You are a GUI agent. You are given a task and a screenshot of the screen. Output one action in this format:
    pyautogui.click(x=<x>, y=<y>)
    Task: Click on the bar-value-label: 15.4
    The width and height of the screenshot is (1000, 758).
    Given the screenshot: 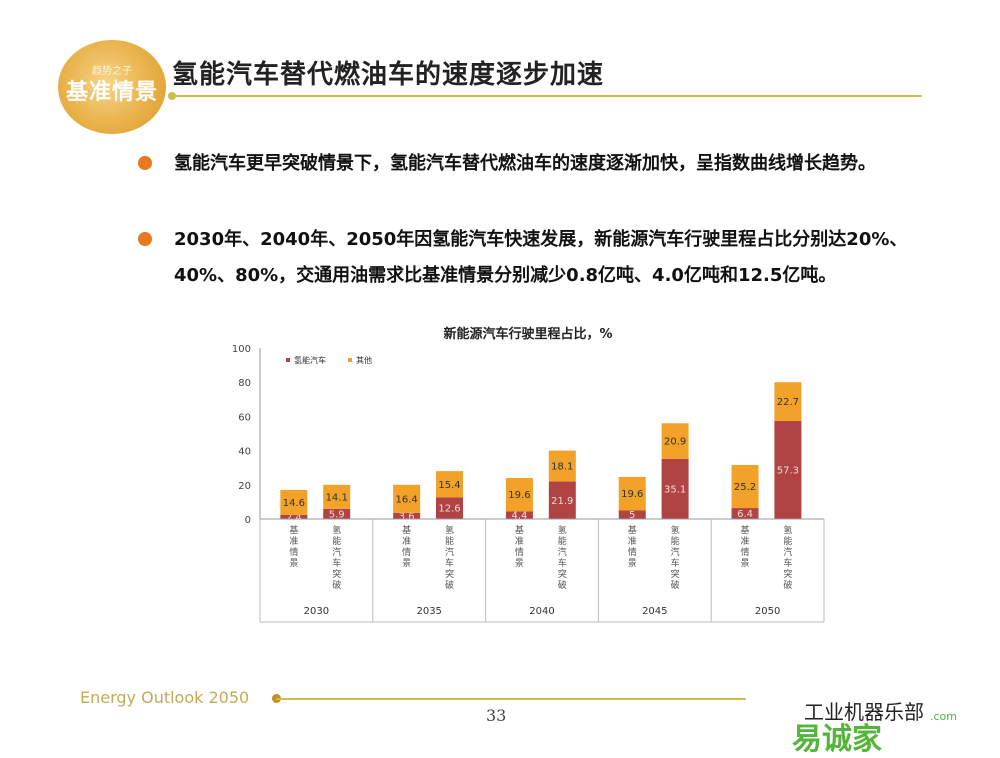 What is the action you would take?
    pyautogui.click(x=449, y=485)
    